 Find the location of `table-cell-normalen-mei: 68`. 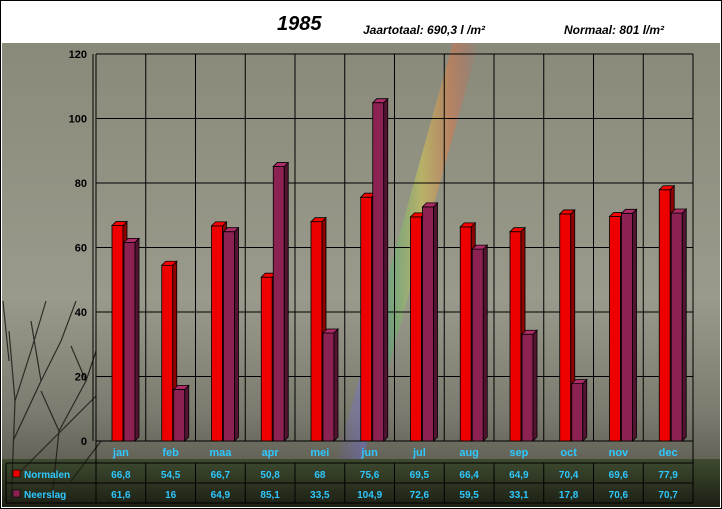

table-cell-normalen-mei: 68 is located at coordinates (320, 475).